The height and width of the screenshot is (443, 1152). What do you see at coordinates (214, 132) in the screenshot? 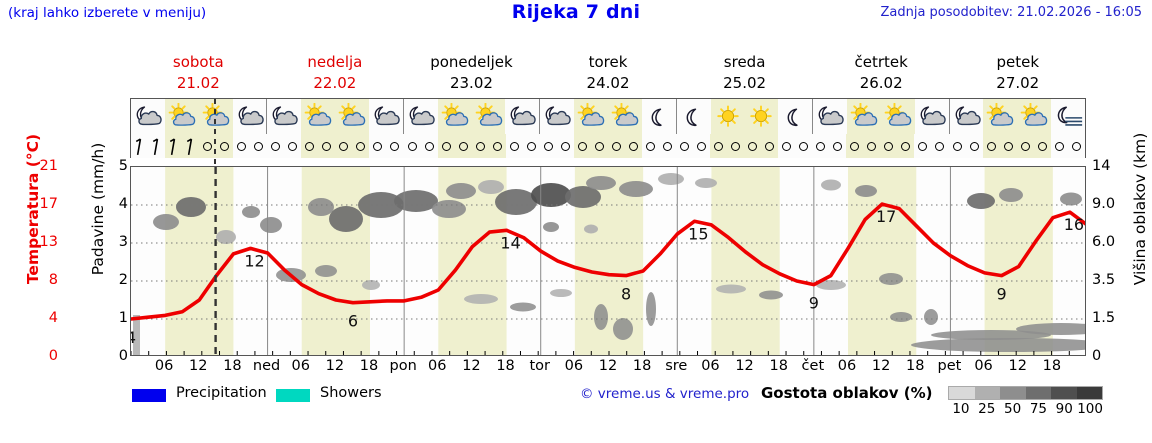
I see `current-time-marker-top` at bounding box center [214, 132].